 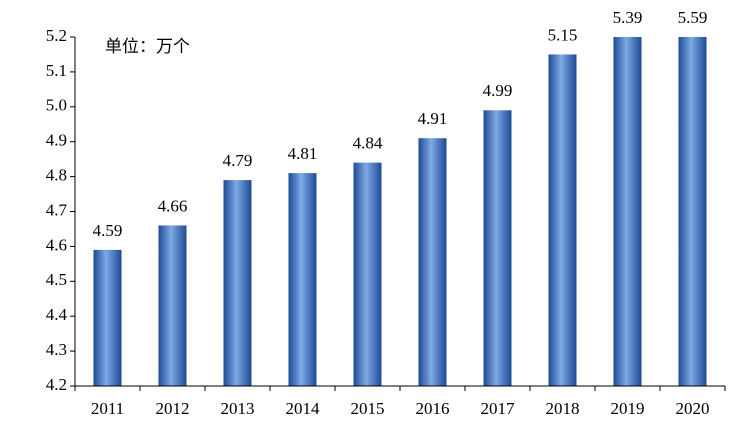 What do you see at coordinates (56, 279) in the screenshot?
I see `y-tick-label: 4.5` at bounding box center [56, 279].